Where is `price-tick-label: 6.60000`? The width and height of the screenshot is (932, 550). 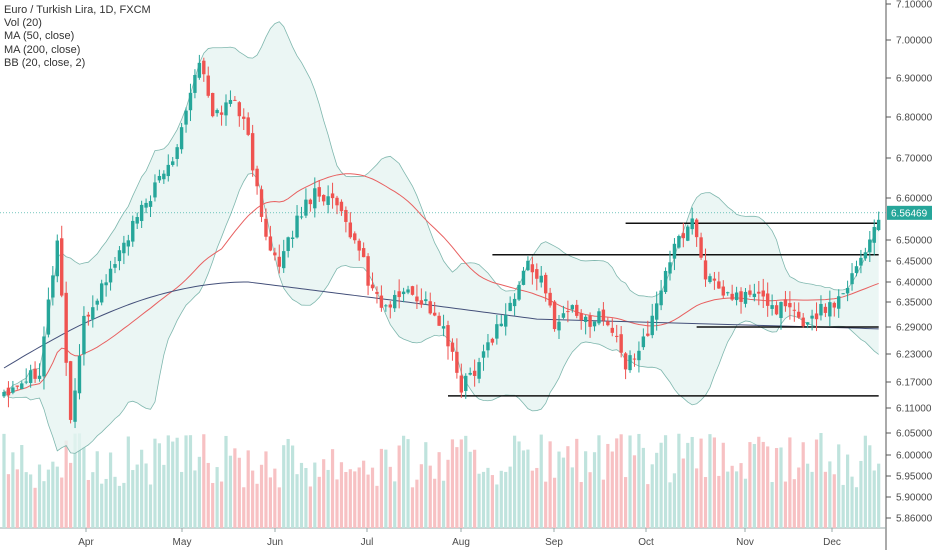 price-tick-label: 6.60000 is located at coordinates (914, 199).